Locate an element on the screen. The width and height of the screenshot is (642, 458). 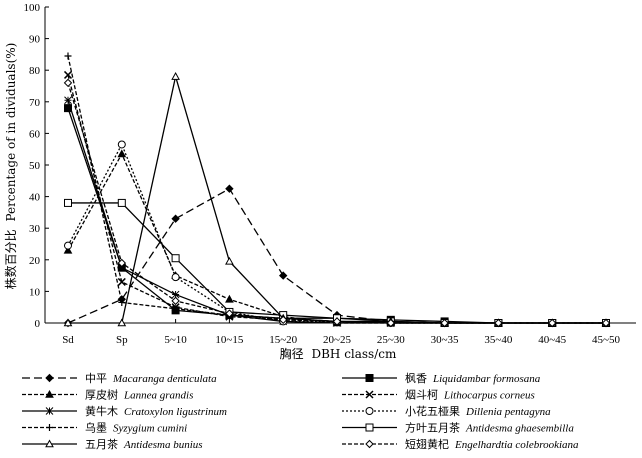
legend-item: 烟斗柯 Lithocarpus corneus is located at coordinates (438, 395).